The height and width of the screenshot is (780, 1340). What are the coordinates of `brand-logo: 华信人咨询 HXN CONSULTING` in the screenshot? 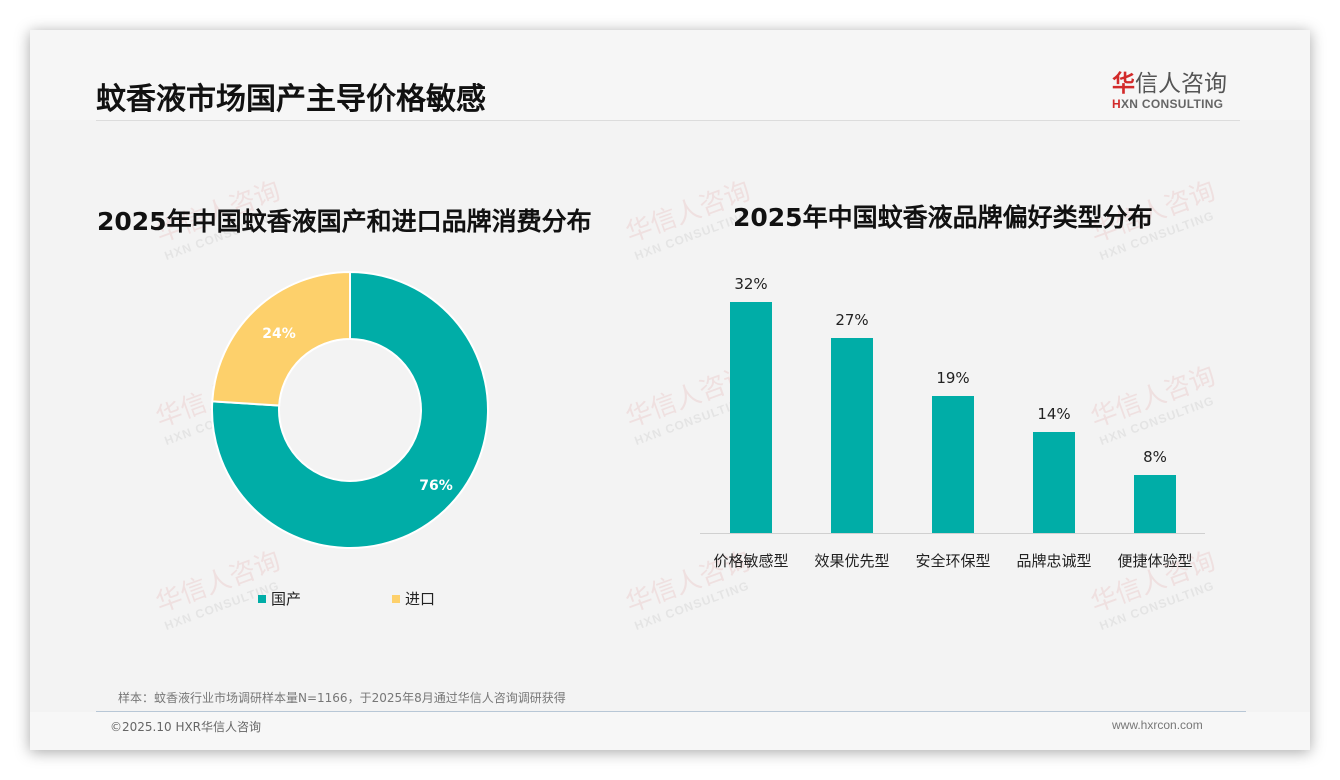 It's located at (1177, 87).